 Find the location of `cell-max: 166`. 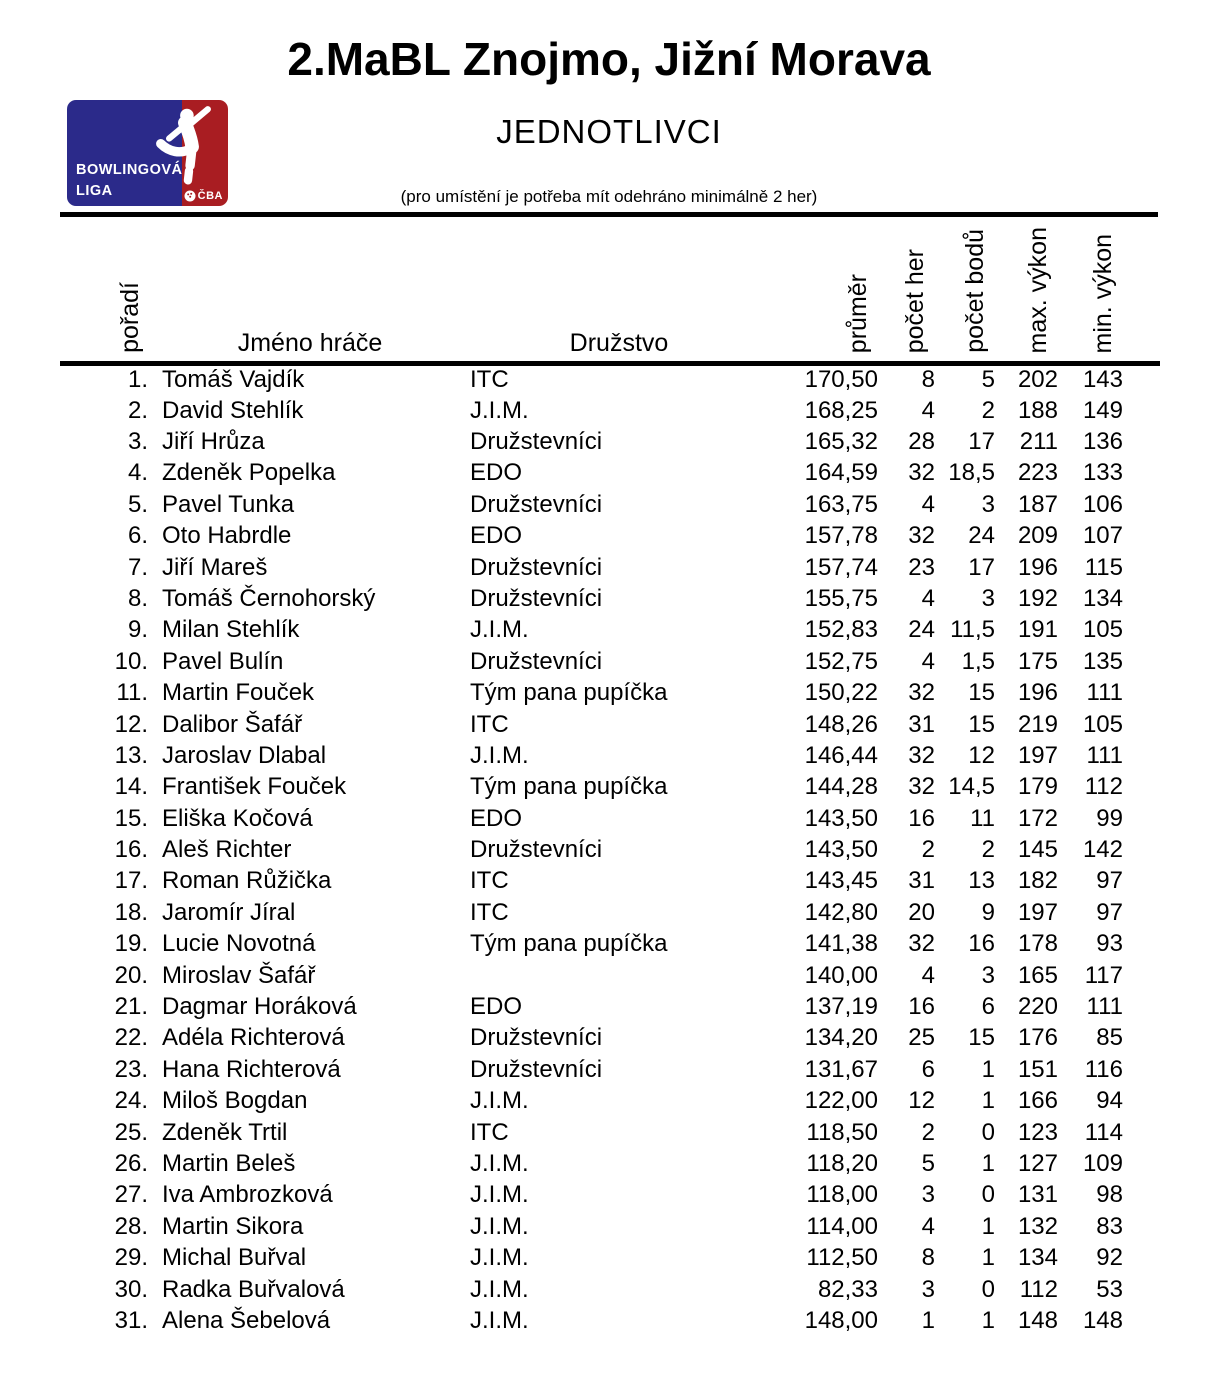

cell-max: 166 is located at coordinates (1037, 1101).